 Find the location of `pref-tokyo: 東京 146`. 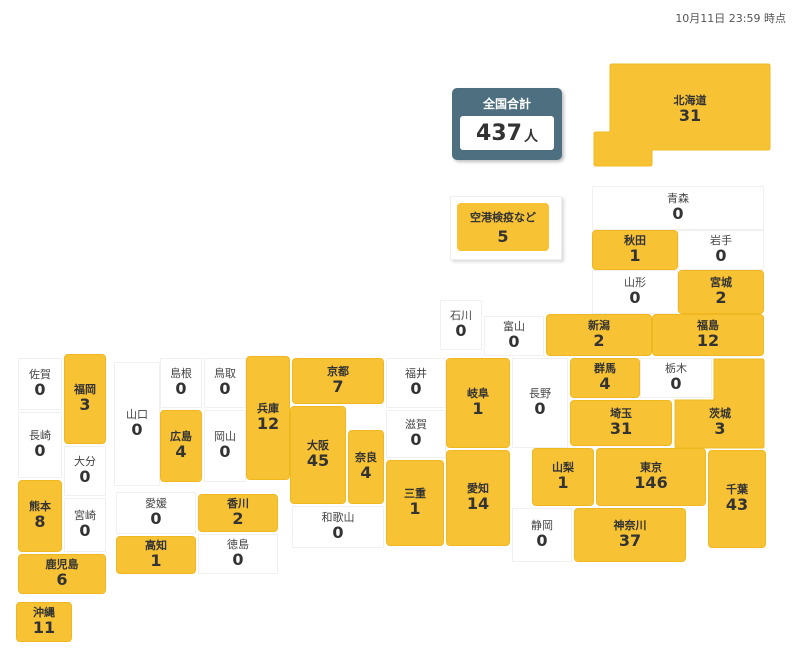

pref-tokyo: 東京 146 is located at coordinates (651, 477).